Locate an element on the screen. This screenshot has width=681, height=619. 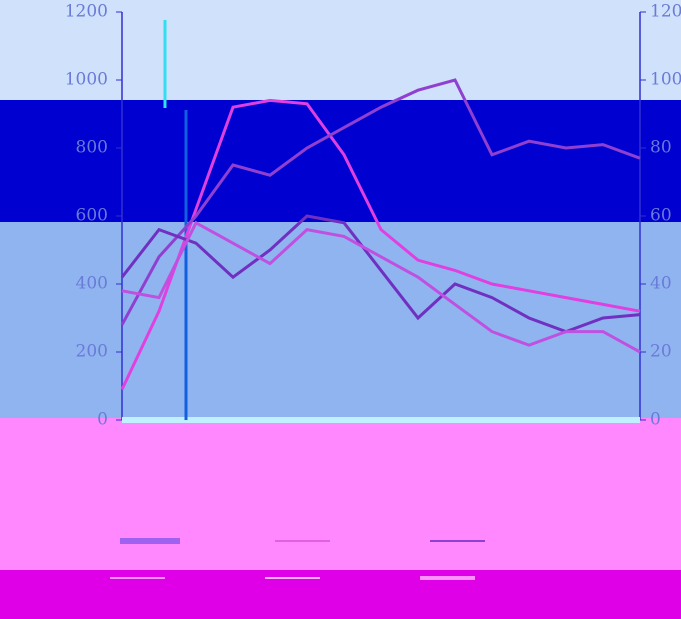
line is located at coordinates (380, 274).